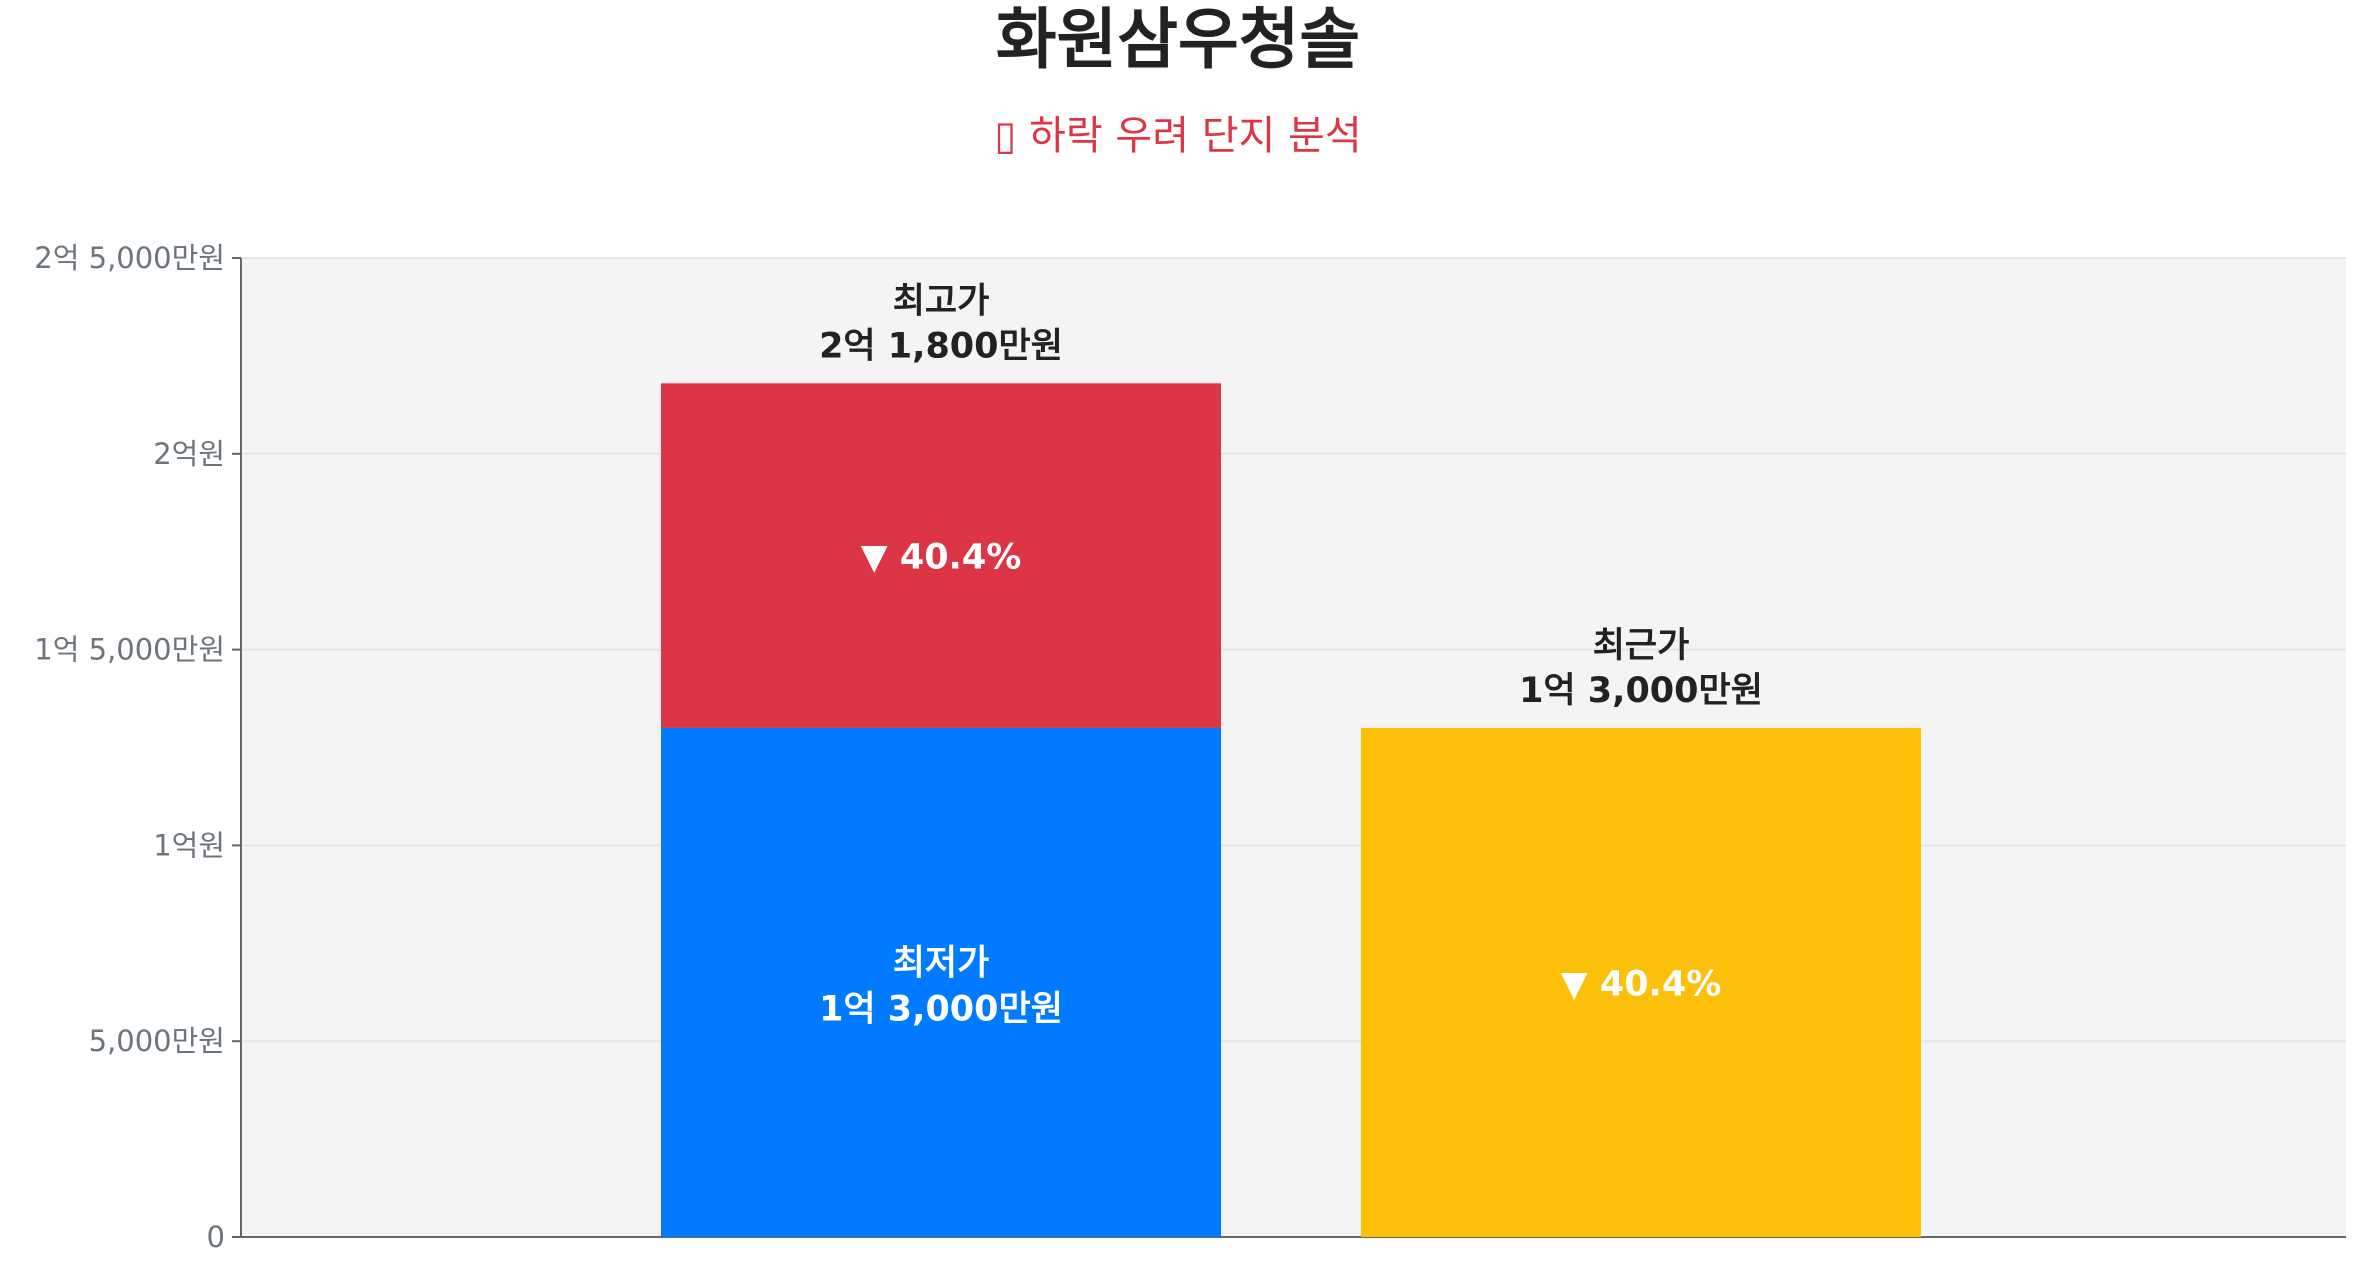 The width and height of the screenshot is (2357, 1268). I want to click on bar-label-high: 최고가, so click(941, 301).